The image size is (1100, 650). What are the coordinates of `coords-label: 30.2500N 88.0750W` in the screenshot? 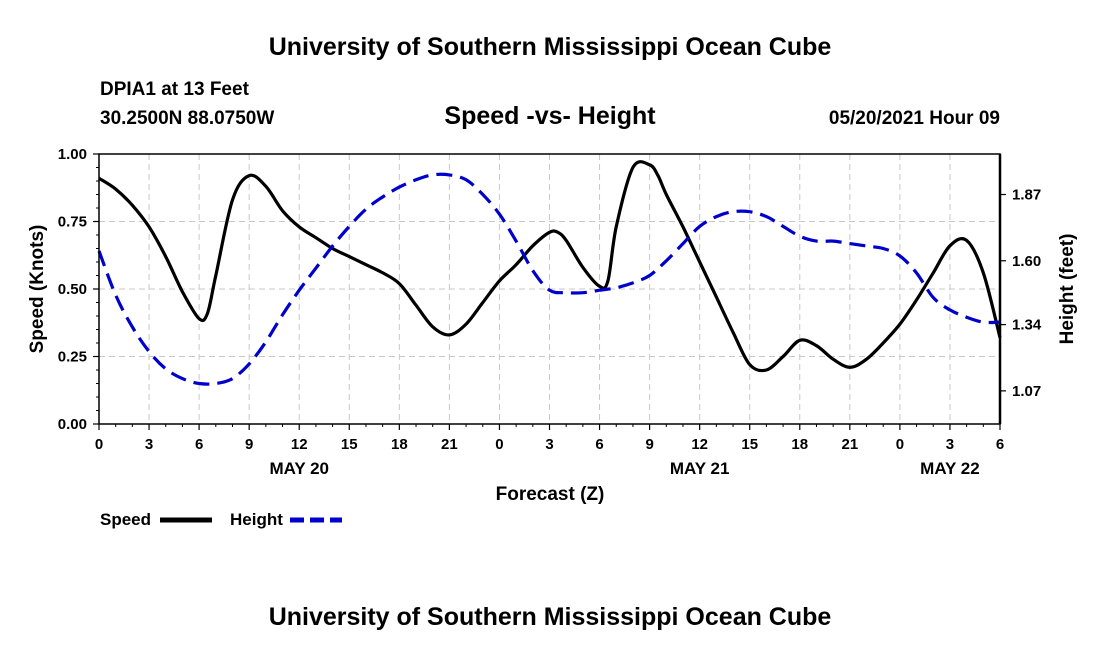 It's located at (187, 118).